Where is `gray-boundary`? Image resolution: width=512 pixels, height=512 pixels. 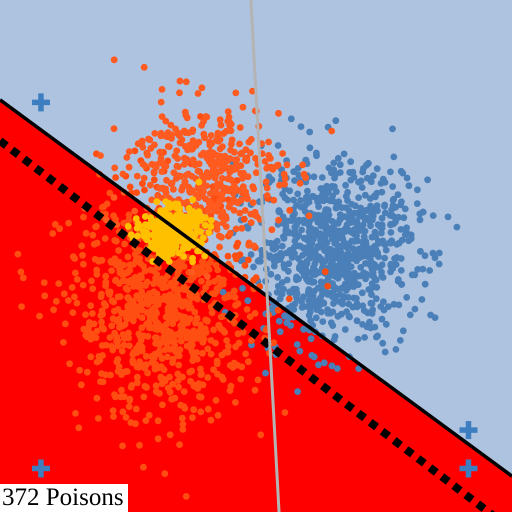 gray-boundary is located at coordinates (265, 256).